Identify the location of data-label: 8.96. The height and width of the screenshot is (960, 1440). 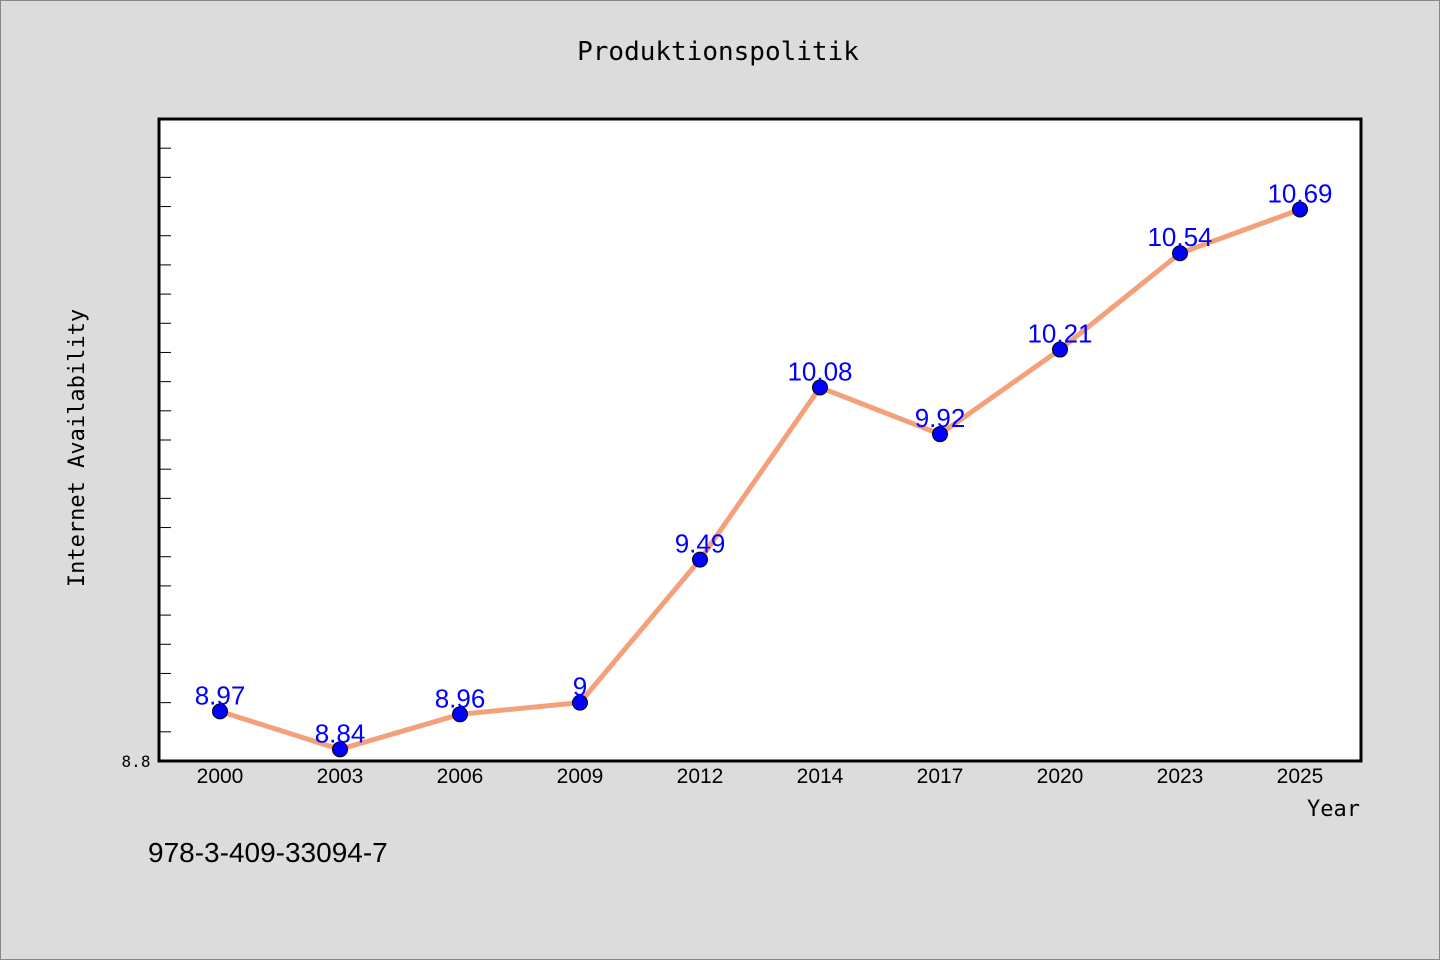
(460, 698).